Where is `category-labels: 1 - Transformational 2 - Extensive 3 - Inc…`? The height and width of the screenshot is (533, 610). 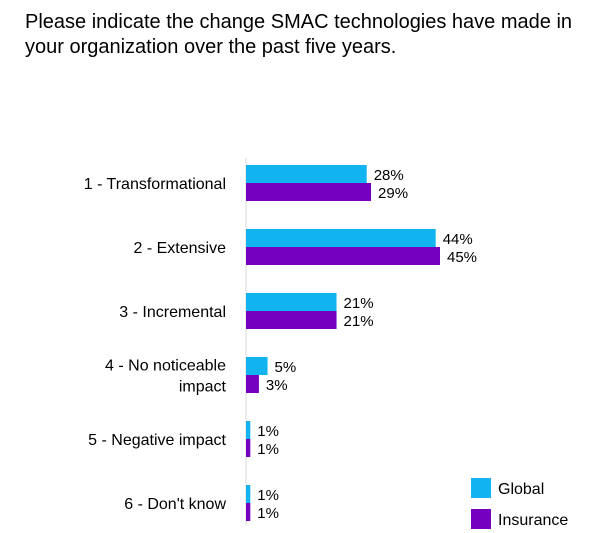 category-labels: 1 - Transformational 2 - Extensive 3 - Inc… is located at coordinates (155, 344).